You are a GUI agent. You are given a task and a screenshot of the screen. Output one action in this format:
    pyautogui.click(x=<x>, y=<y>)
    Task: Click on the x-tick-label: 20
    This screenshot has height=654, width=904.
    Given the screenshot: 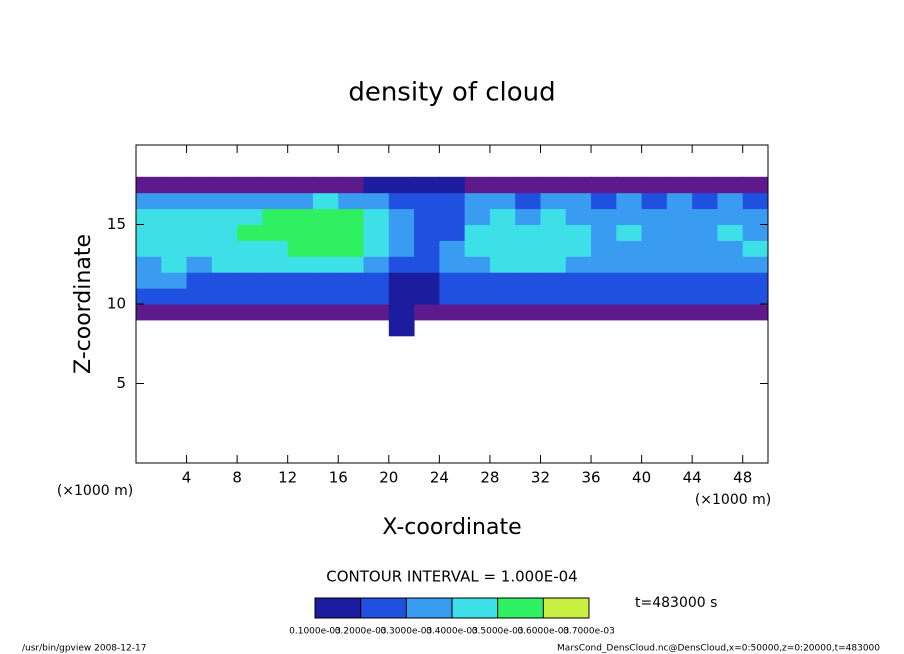 What is the action you would take?
    pyautogui.click(x=388, y=478)
    